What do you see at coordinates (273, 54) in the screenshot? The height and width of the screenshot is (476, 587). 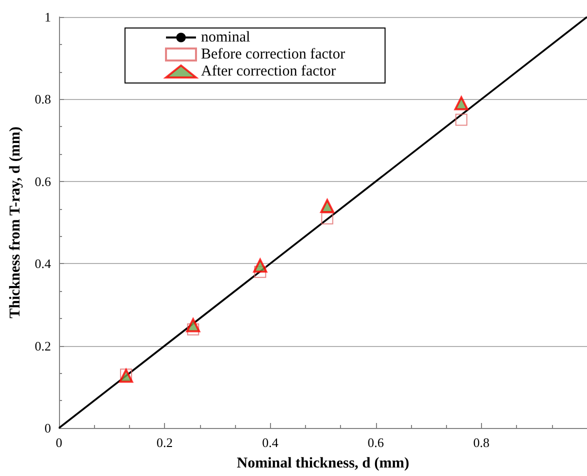 I see `legend-label: Before correction factor` at bounding box center [273, 54].